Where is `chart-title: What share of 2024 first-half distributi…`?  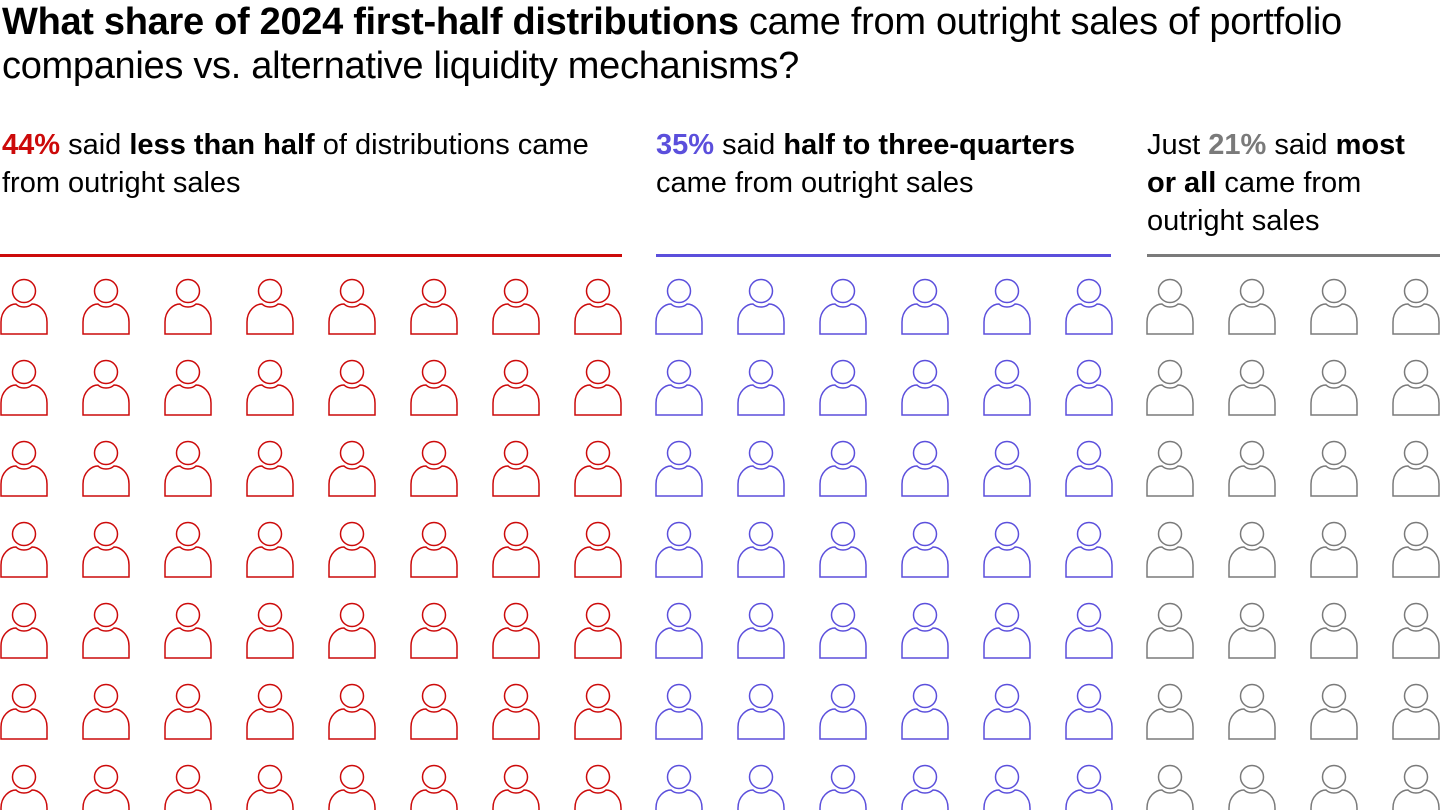 chart-title: What share of 2024 first-half distributi… is located at coordinates (717, 44).